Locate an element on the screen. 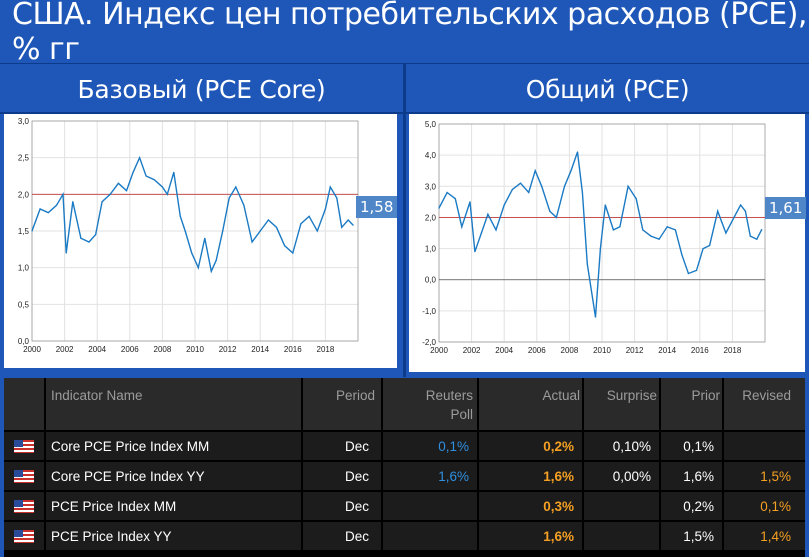 The width and height of the screenshot is (809, 557). cell-surprise: 0,00% is located at coordinates (621, 476).